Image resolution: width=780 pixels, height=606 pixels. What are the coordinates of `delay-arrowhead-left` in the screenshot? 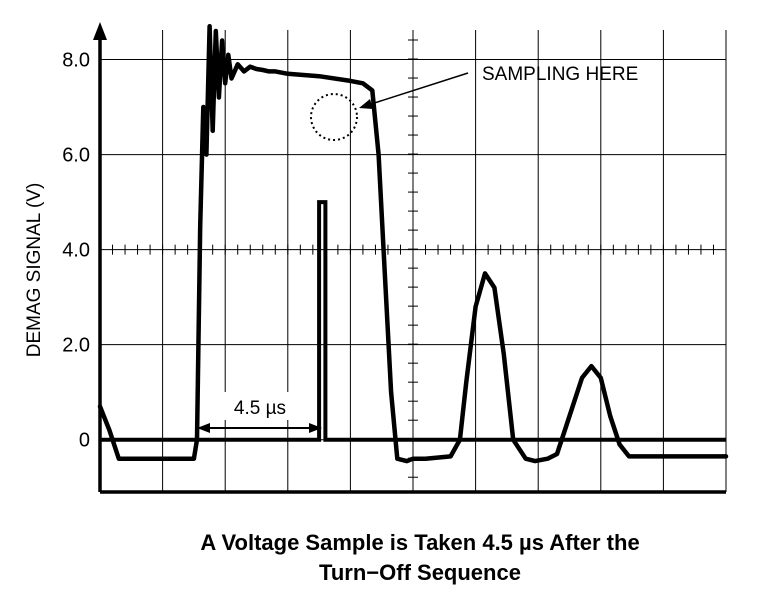 It's located at (203, 428).